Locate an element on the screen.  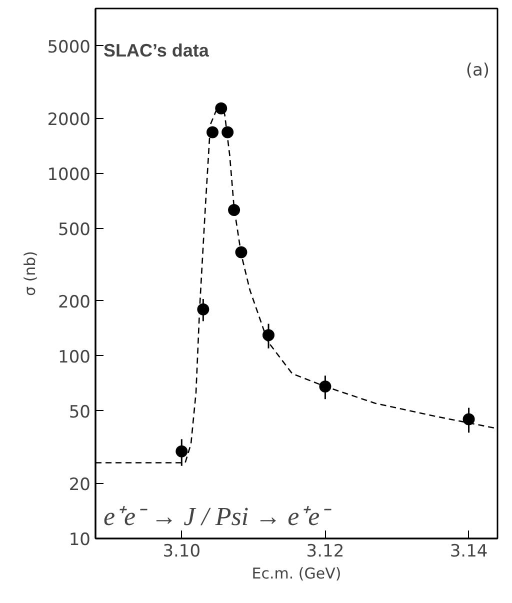
annotation: (a) is located at coordinates (478, 70).